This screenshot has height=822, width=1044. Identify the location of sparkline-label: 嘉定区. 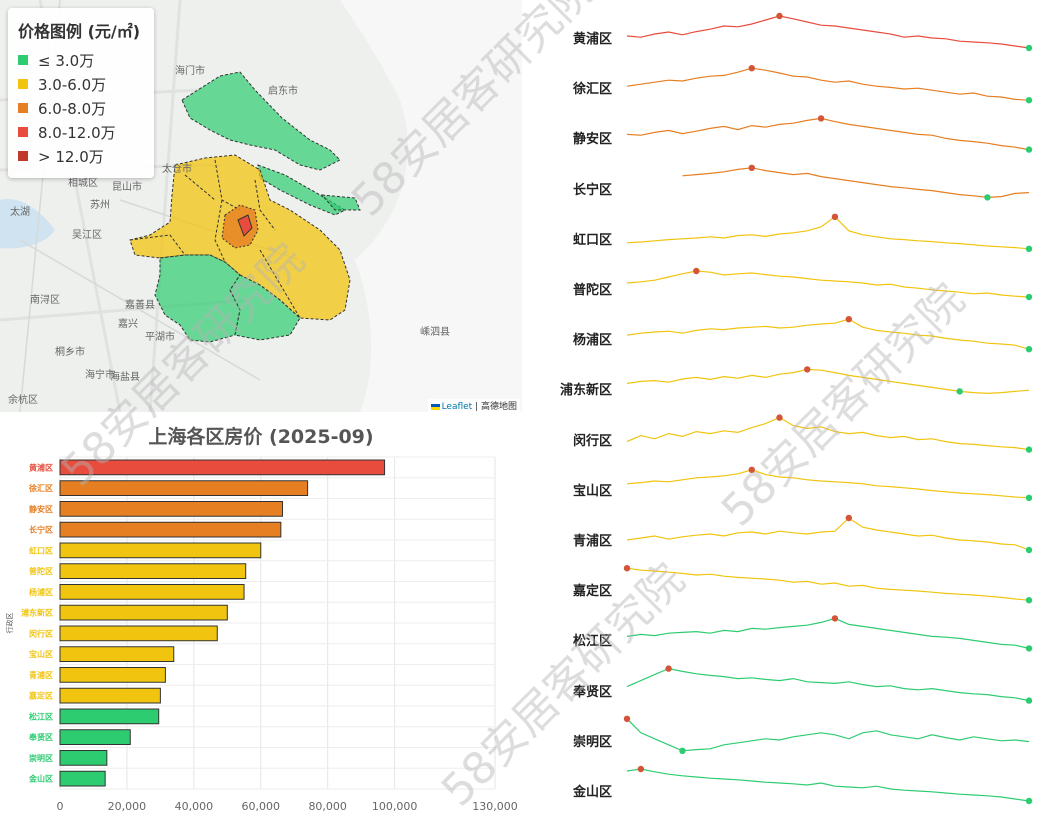
(592, 592).